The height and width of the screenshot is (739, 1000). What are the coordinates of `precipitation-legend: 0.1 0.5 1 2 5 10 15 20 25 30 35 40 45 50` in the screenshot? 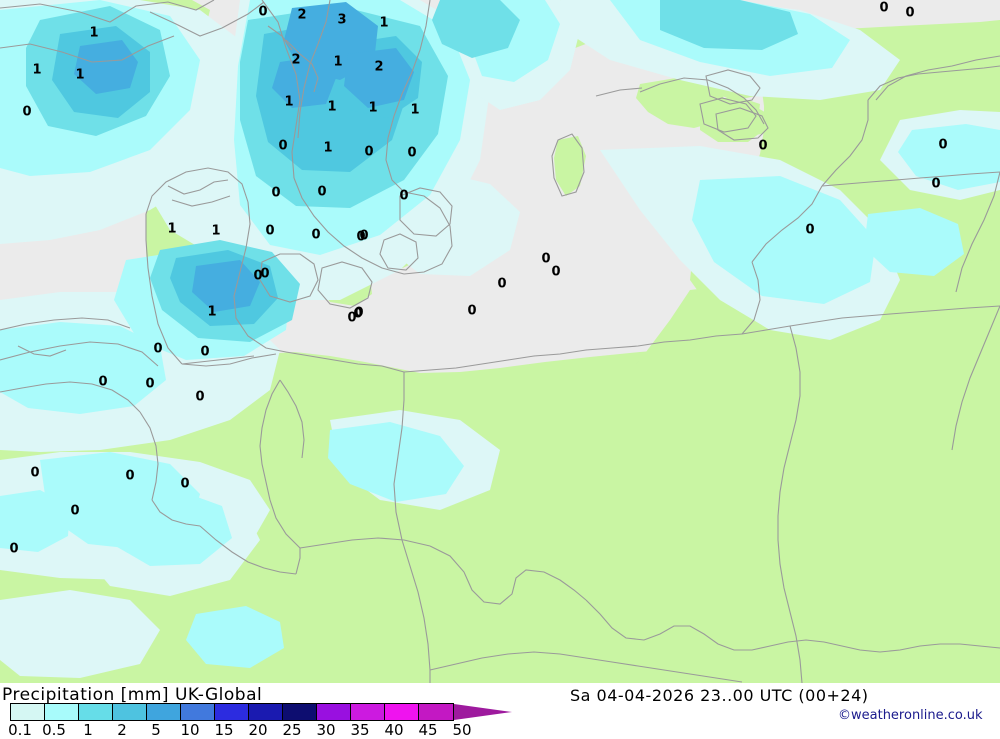 It's located at (270, 721).